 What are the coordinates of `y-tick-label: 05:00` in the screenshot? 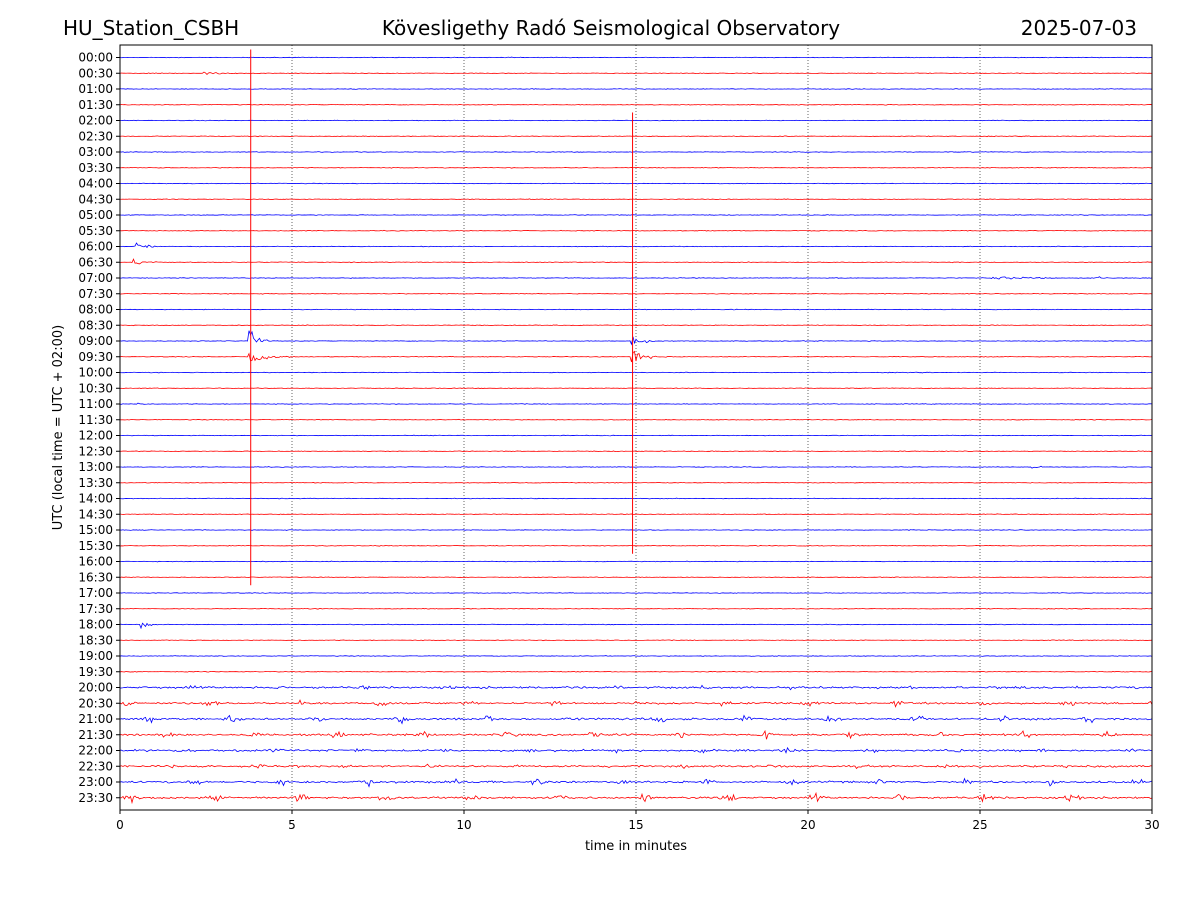 It's located at (95, 215).